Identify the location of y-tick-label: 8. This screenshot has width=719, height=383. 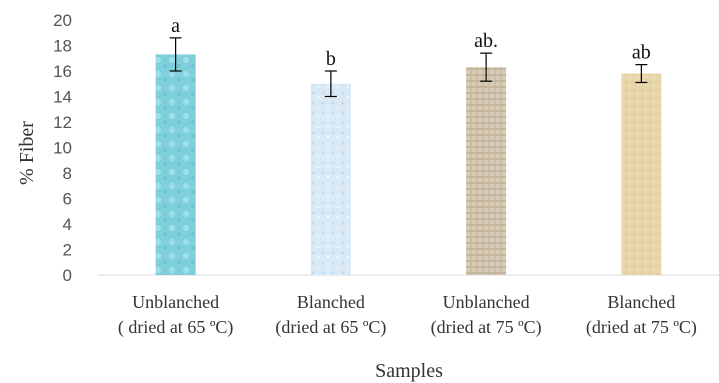
(67, 173).